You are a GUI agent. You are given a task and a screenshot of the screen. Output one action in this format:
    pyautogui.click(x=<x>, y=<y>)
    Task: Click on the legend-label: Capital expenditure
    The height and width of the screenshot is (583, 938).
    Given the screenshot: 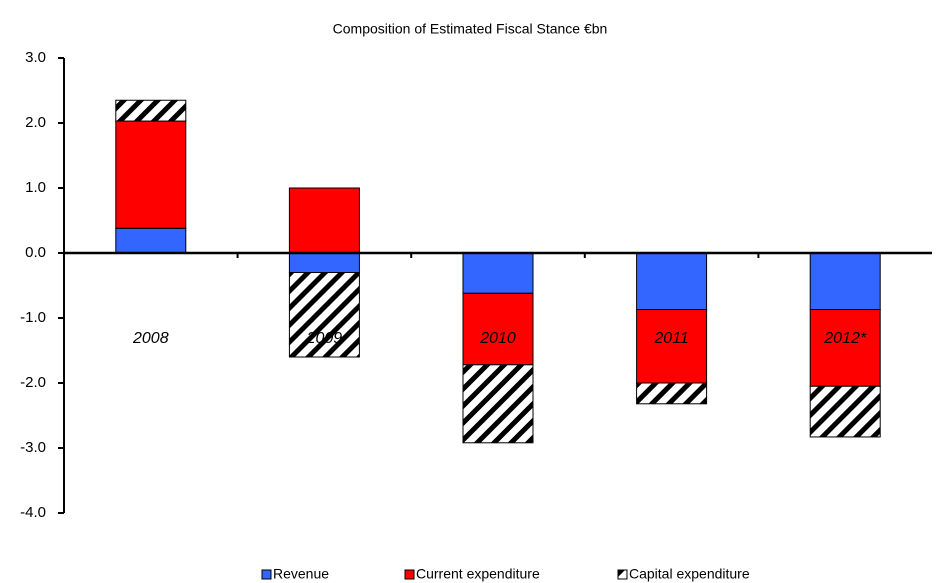 What is the action you would take?
    pyautogui.click(x=689, y=574)
    